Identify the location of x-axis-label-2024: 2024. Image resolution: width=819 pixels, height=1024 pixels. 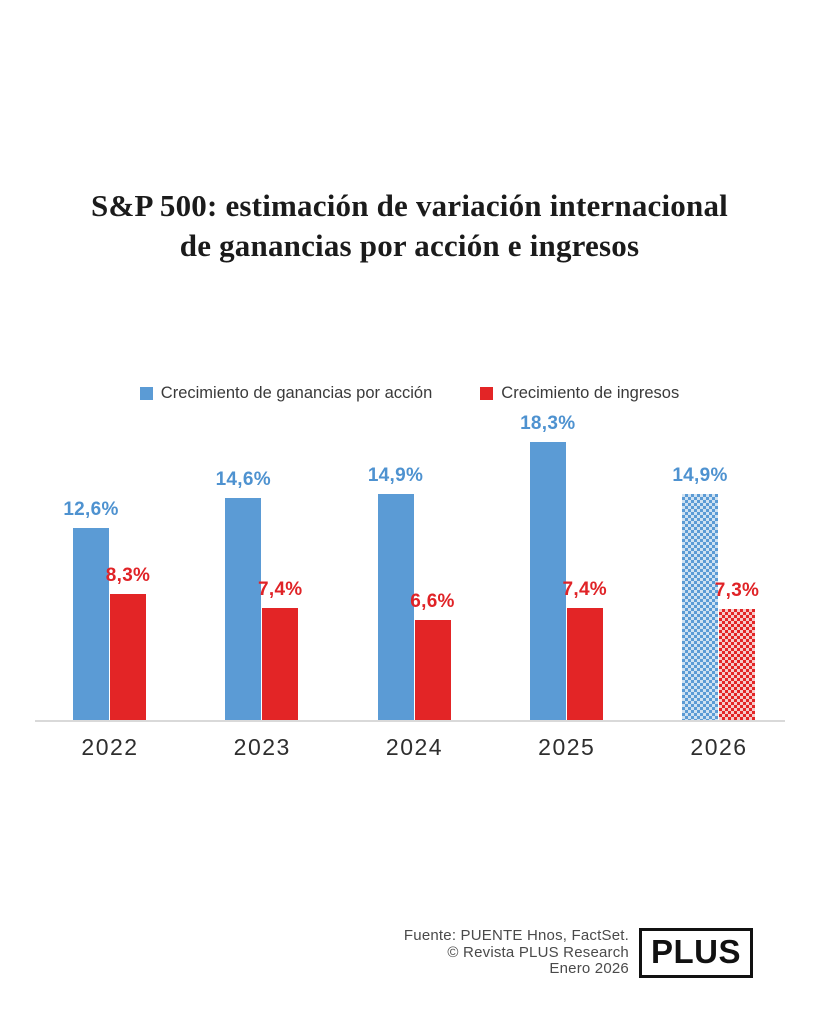
(414, 747).